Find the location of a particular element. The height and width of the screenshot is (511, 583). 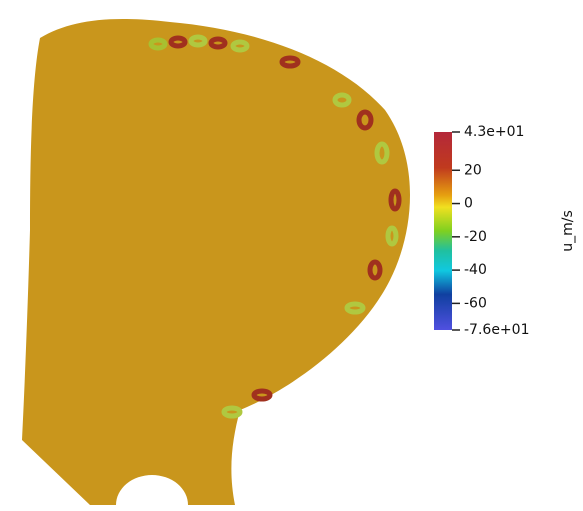

tick-label: 4.3e+01 is located at coordinates (494, 132).